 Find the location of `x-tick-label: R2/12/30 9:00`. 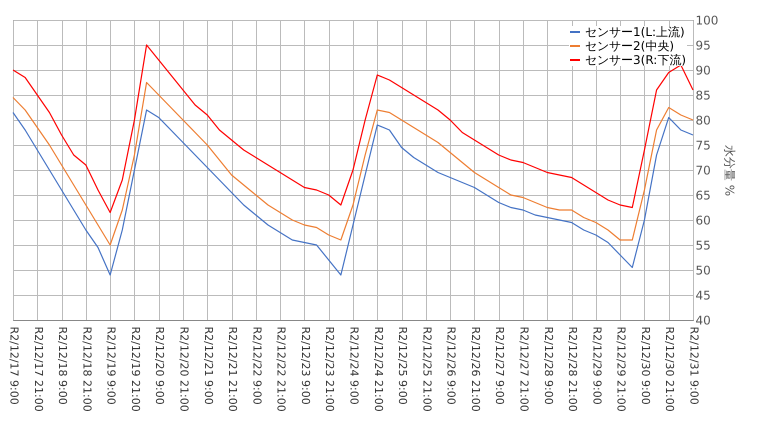

x-tick-label: R2/12/30 9:00 is located at coordinates (645, 365).